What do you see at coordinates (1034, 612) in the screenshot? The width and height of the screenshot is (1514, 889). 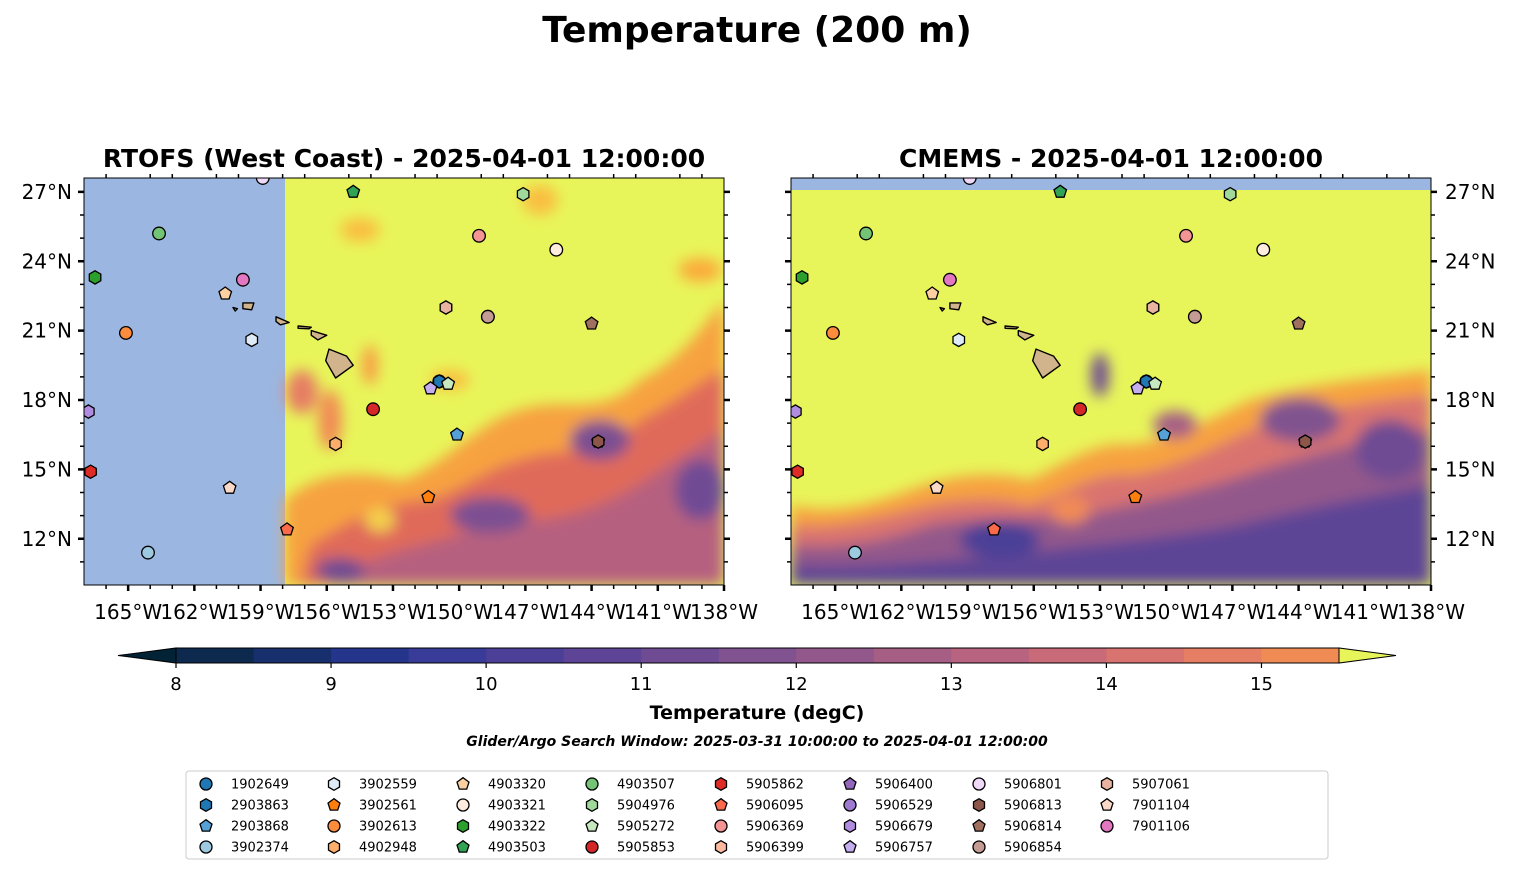 I see `x-tick-label: 156°W` at bounding box center [1034, 612].